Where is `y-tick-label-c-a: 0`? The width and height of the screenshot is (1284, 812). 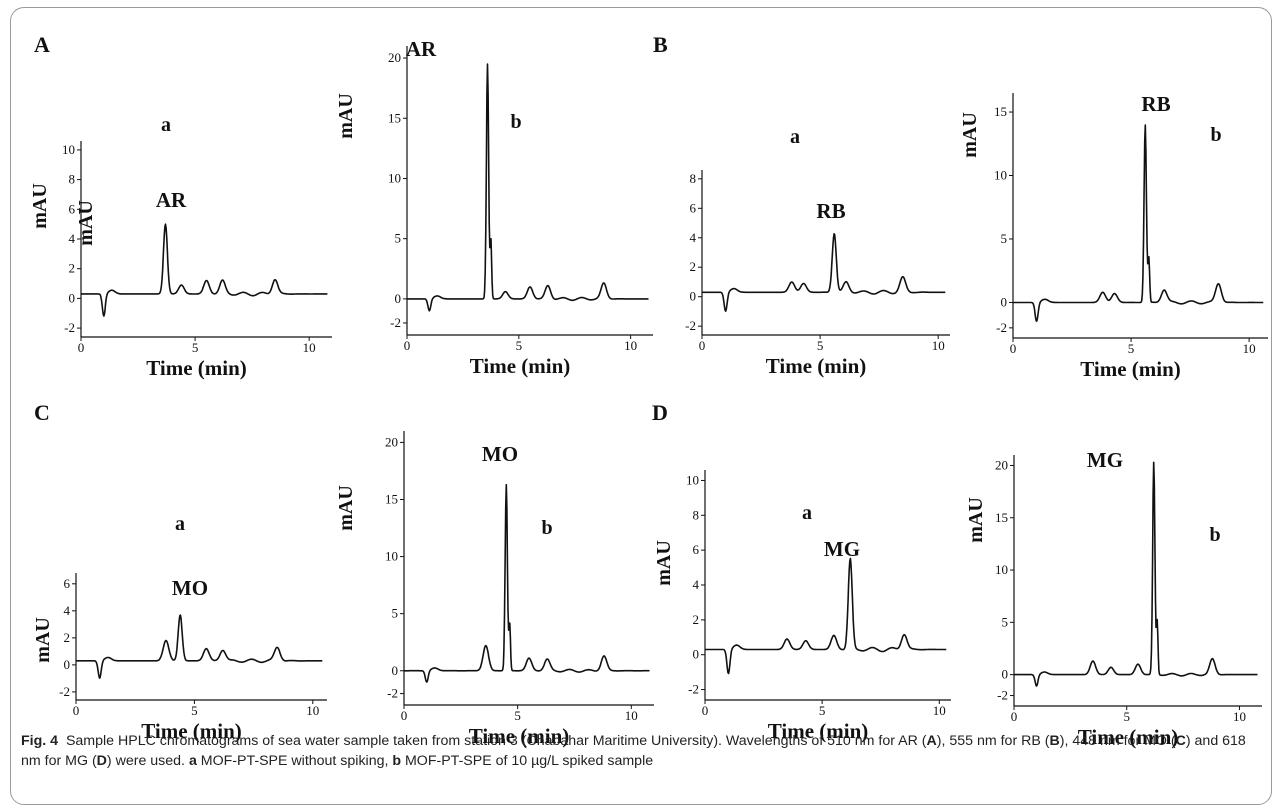
y-tick-label-c-a: 0 is located at coordinates (67, 664).